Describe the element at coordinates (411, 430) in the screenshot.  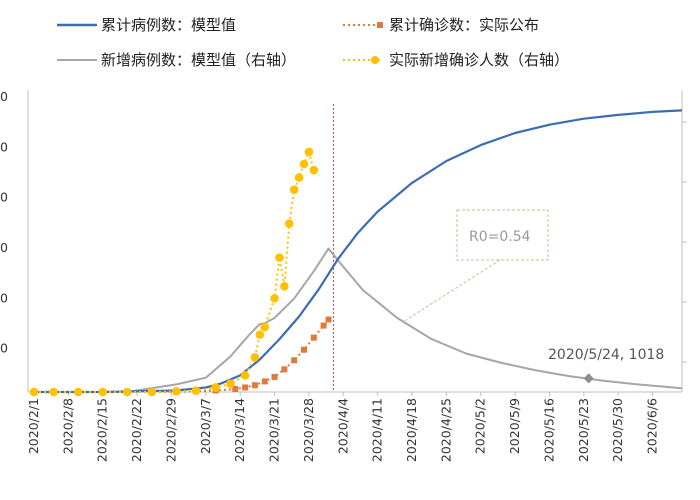
I see `x-tick-label: 2020/4/18` at that location.